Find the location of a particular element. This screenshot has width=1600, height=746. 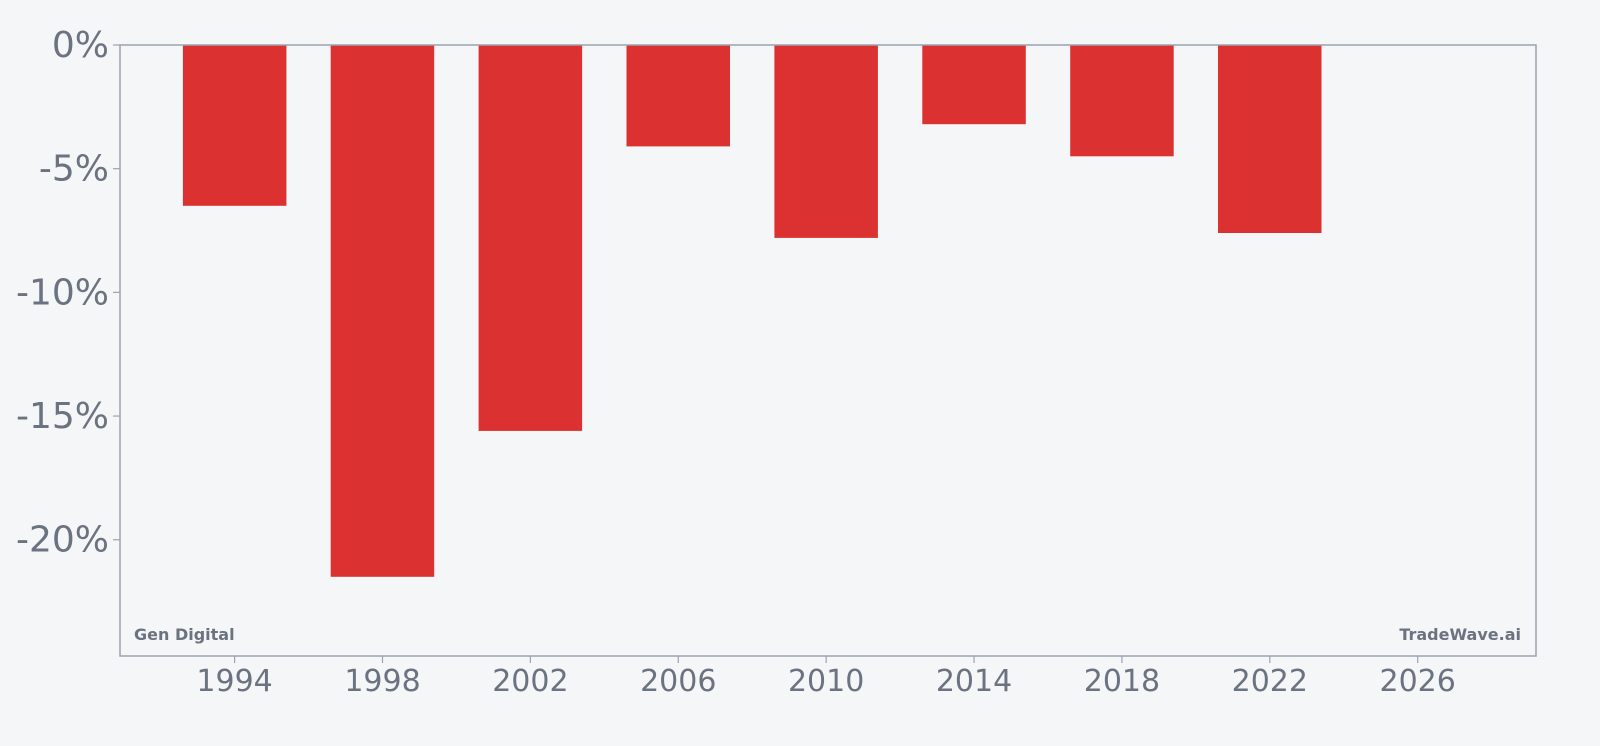

x-tick-label: 2022 is located at coordinates (1270, 681).